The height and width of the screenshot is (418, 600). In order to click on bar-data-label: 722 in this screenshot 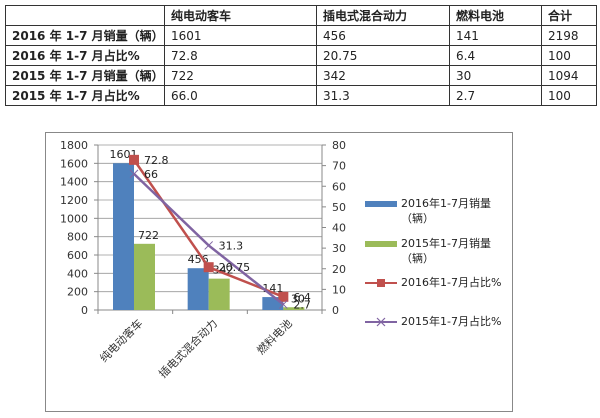, I will do `click(148, 235)`.